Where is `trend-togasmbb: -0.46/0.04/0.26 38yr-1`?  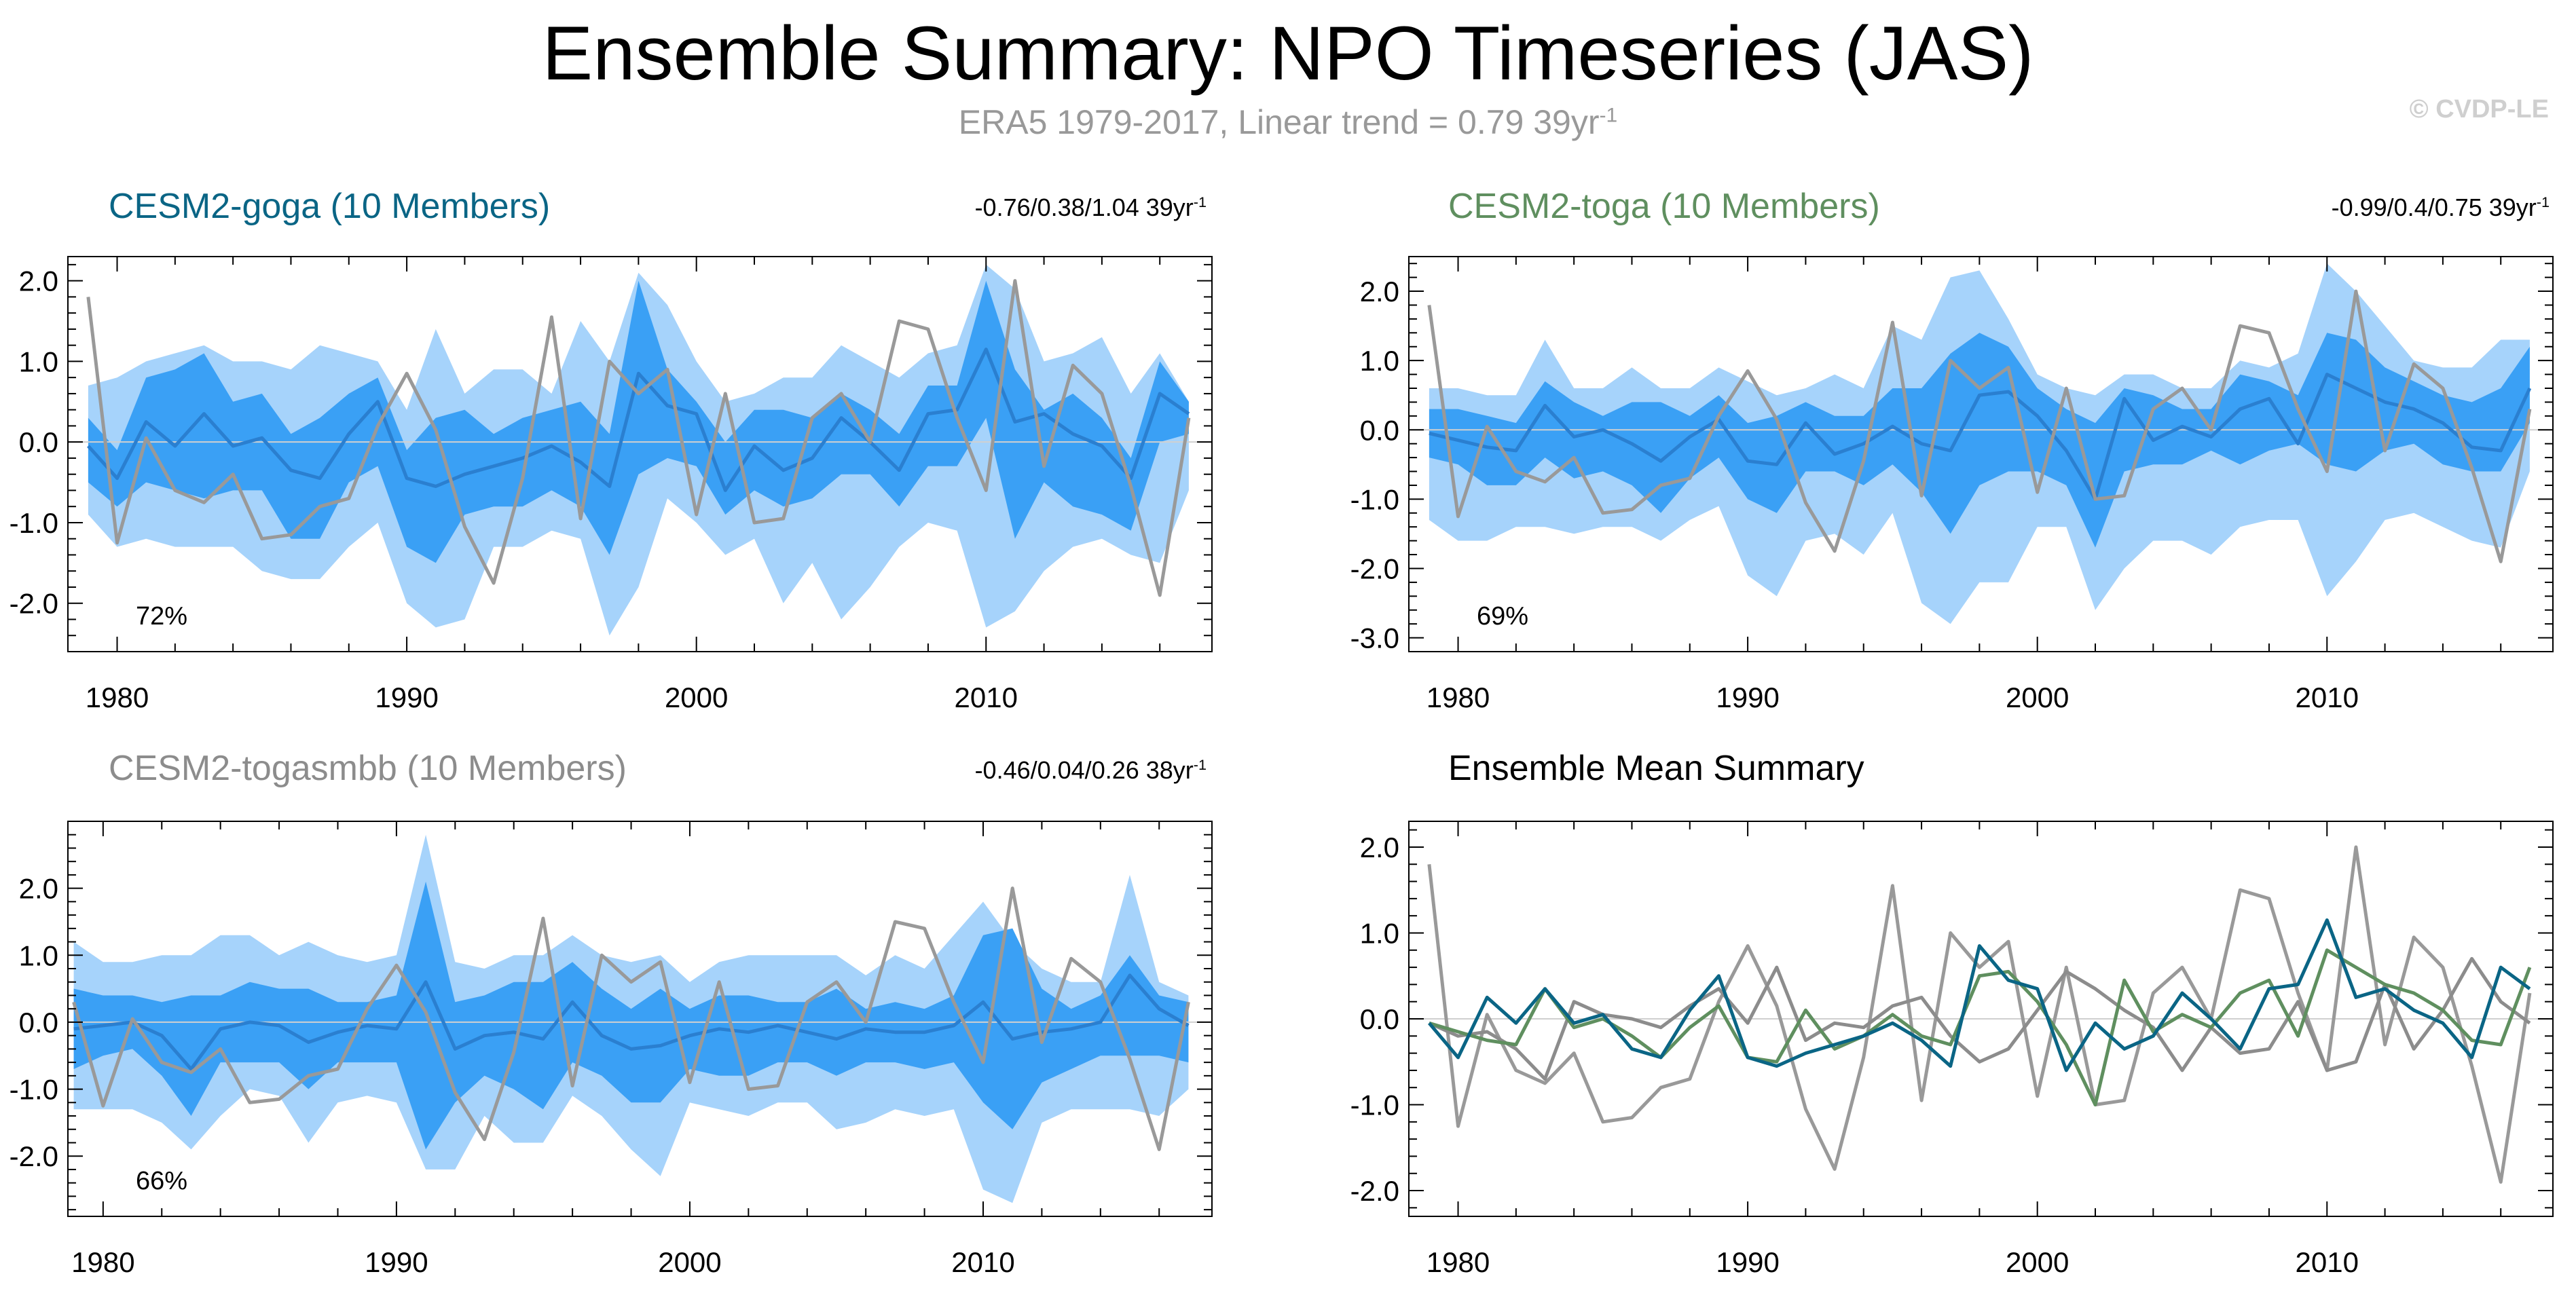 trend-togasmbb: -0.46/0.04/0.26 38yr-1 is located at coordinates (1091, 770).